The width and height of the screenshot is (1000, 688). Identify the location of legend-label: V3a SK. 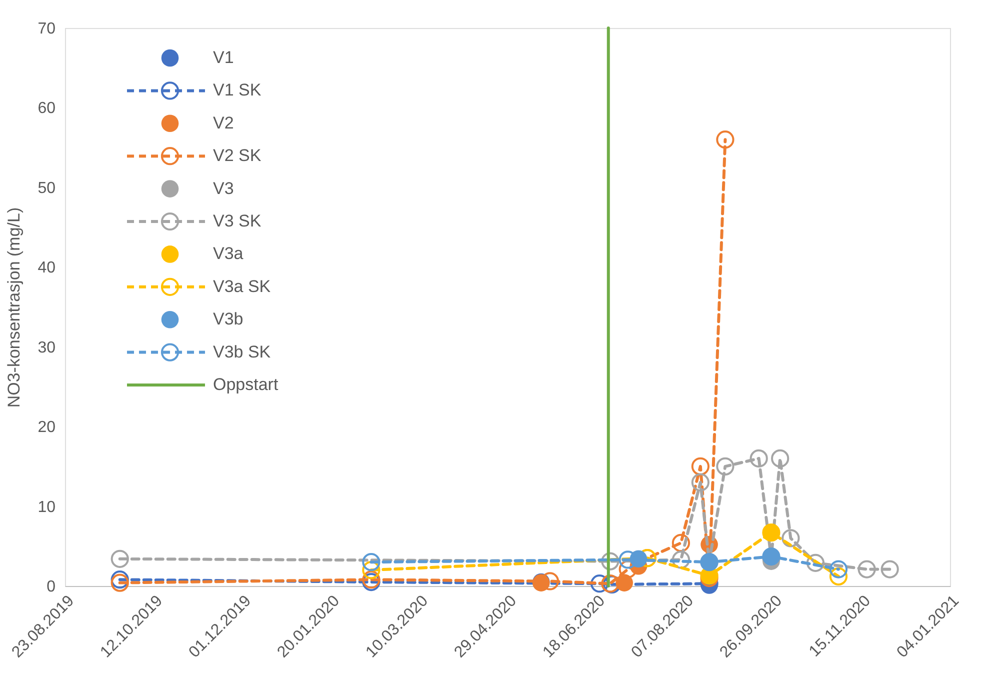
(242, 286).